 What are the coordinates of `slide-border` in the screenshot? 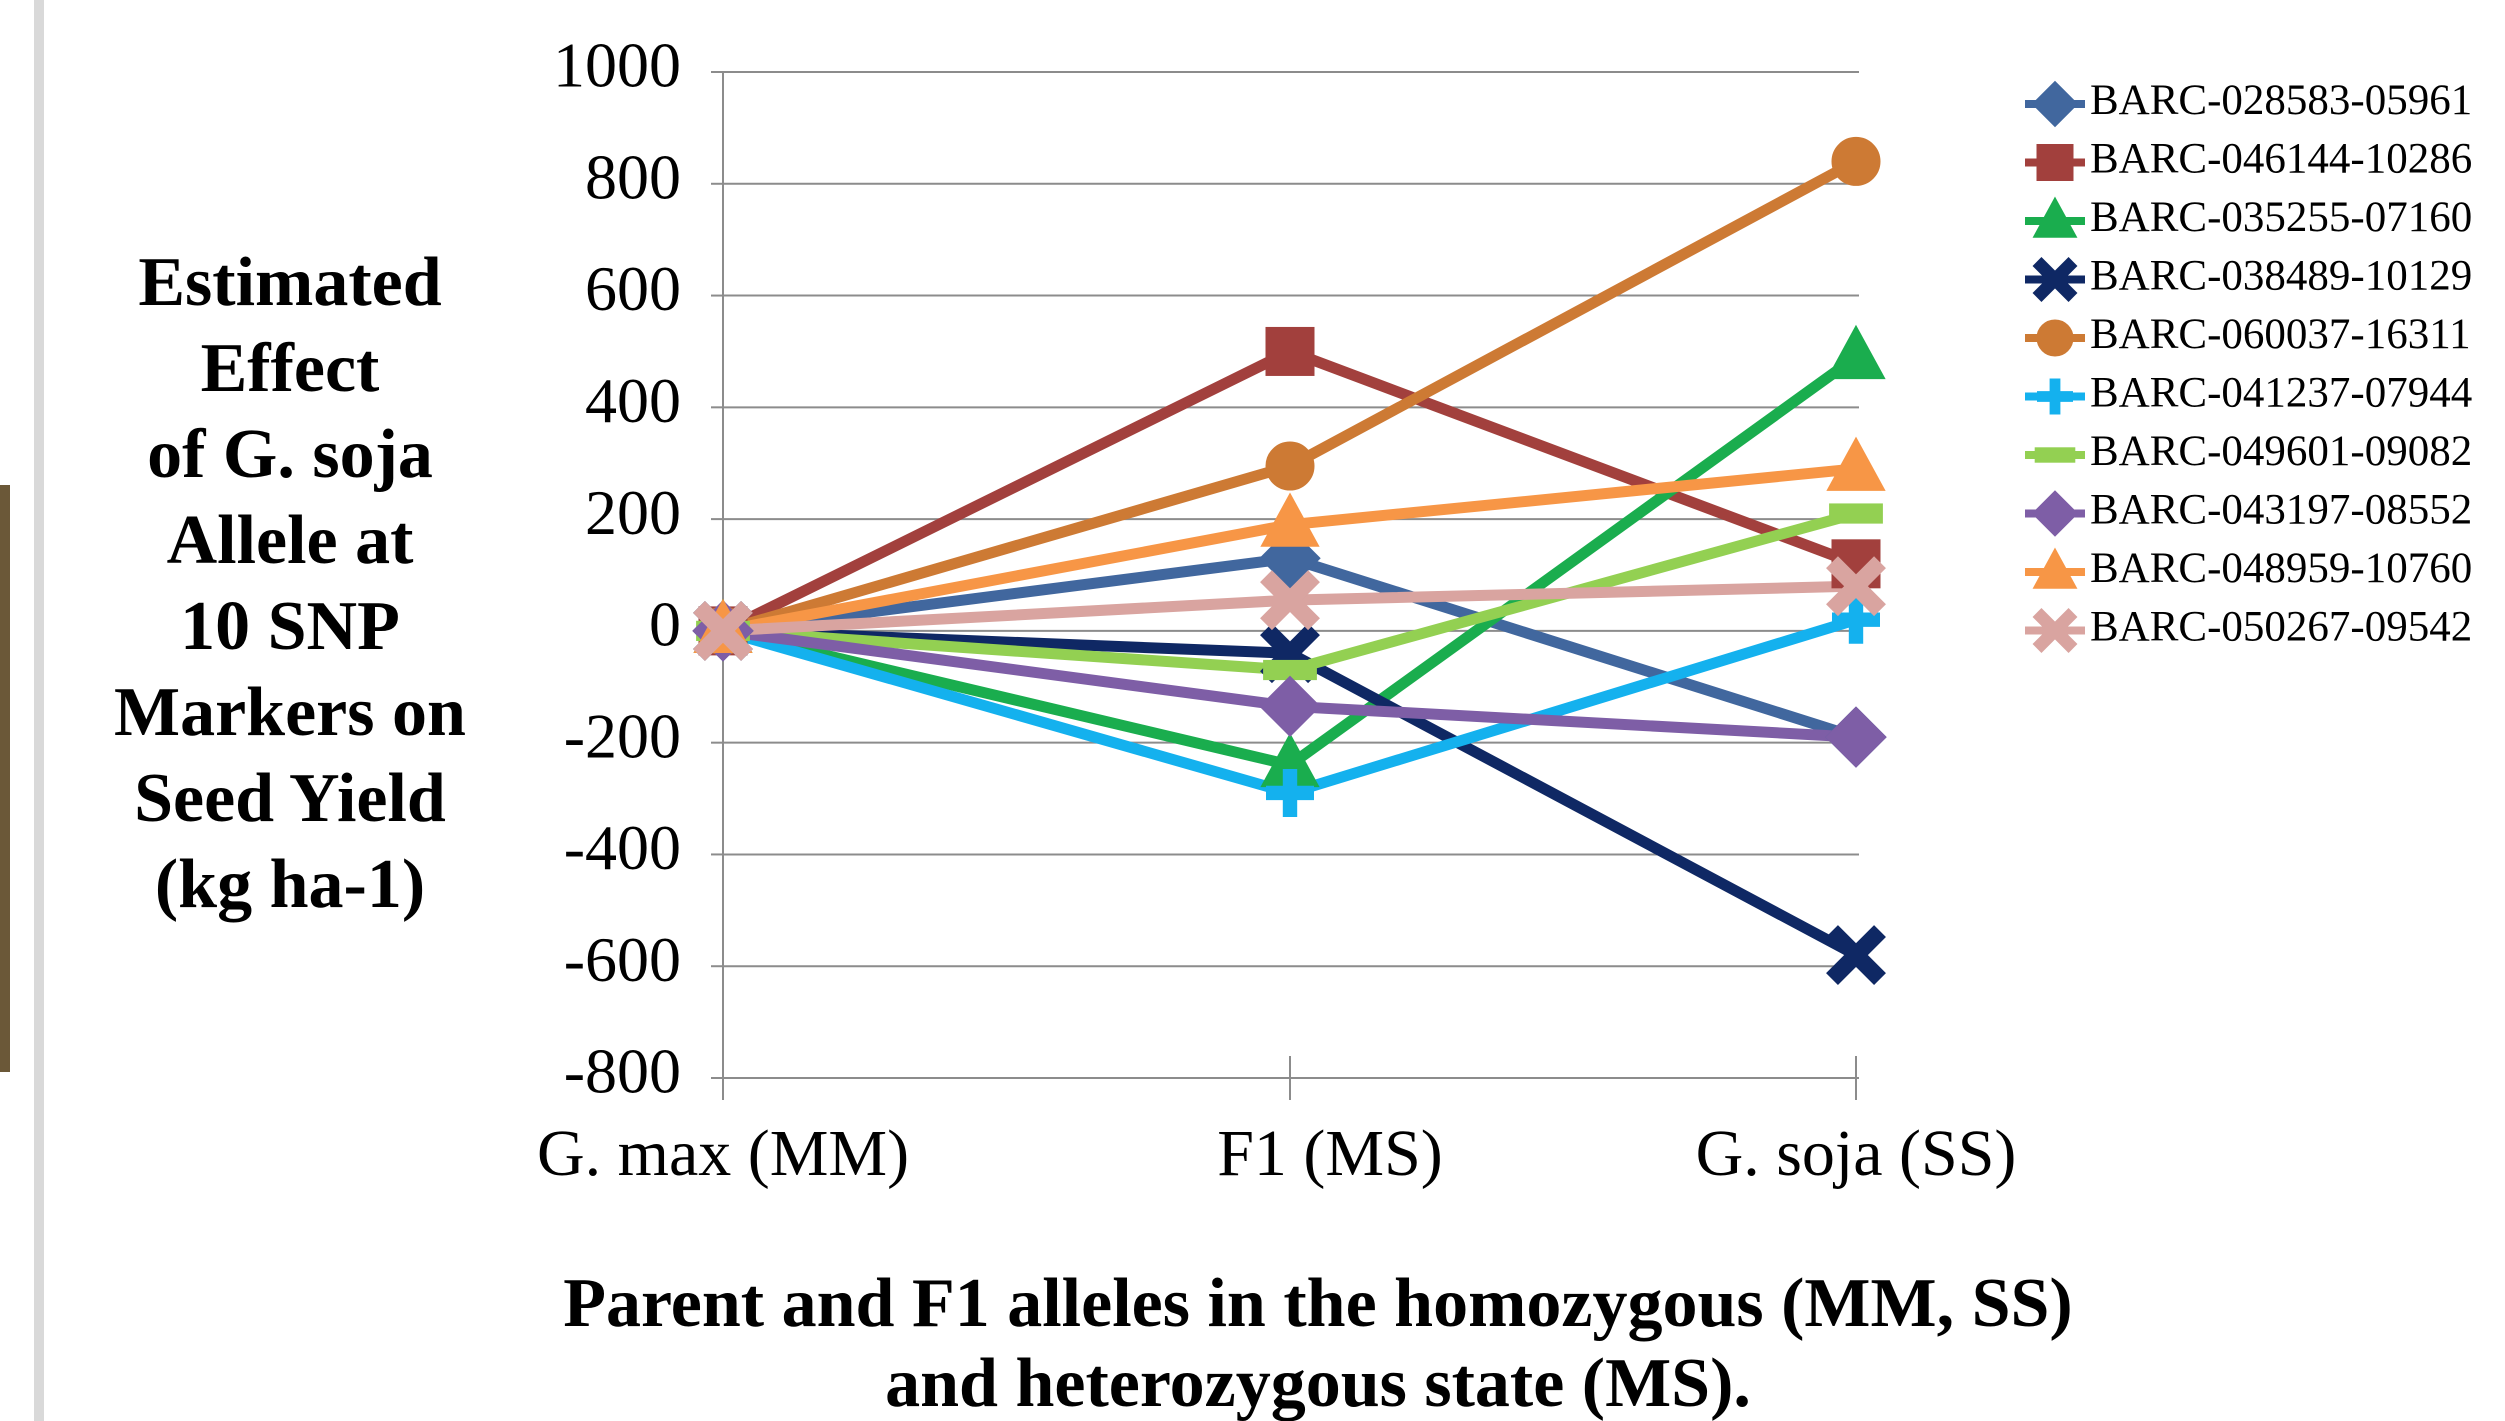 It's located at (39, 710).